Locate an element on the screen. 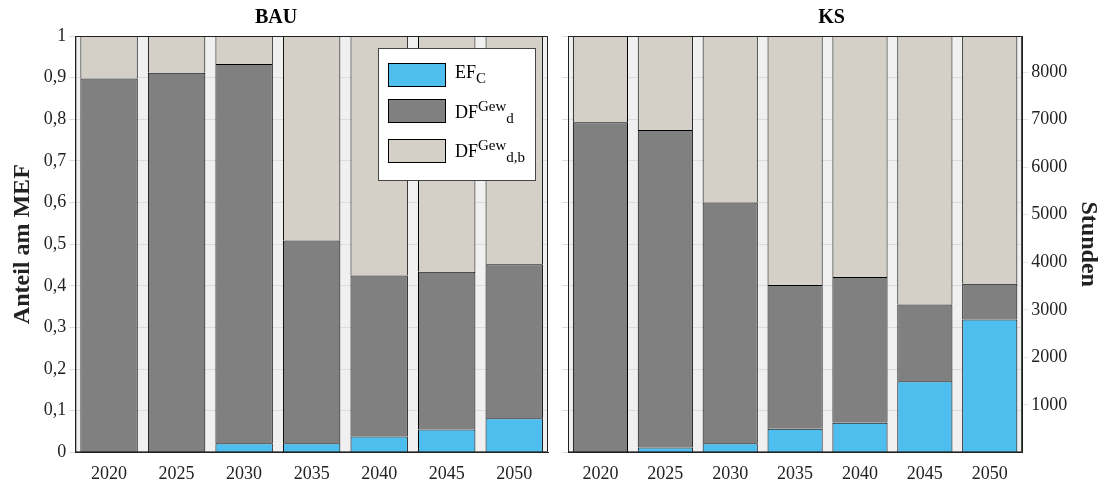  y-axis-title: Anteil am MEF is located at coordinates (20, 244).